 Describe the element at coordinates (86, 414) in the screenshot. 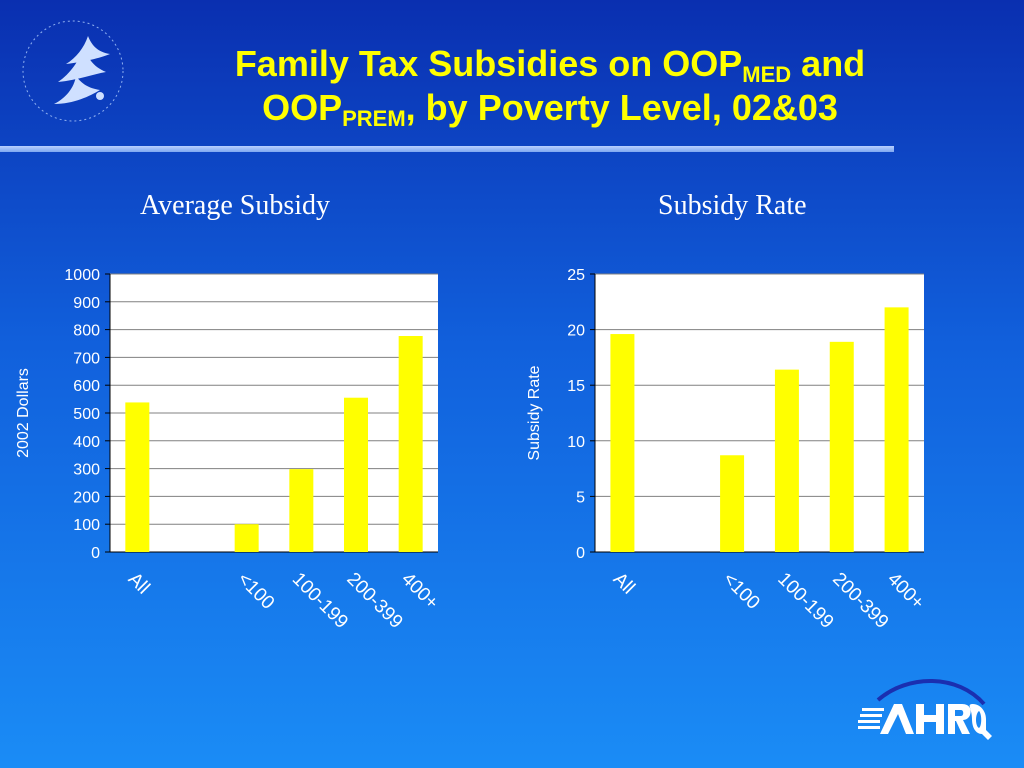

I see `y-tick-label: 500` at that location.